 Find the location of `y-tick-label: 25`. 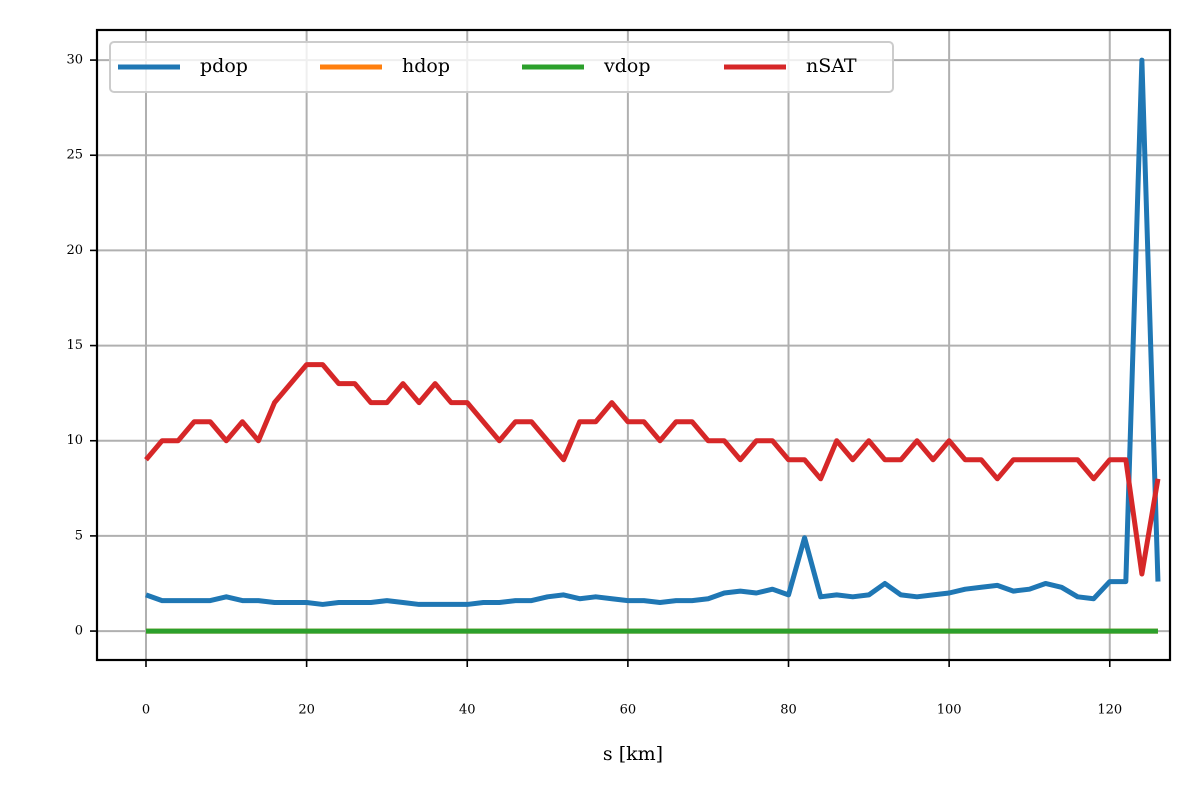

y-tick-label: 25 is located at coordinates (74, 155).